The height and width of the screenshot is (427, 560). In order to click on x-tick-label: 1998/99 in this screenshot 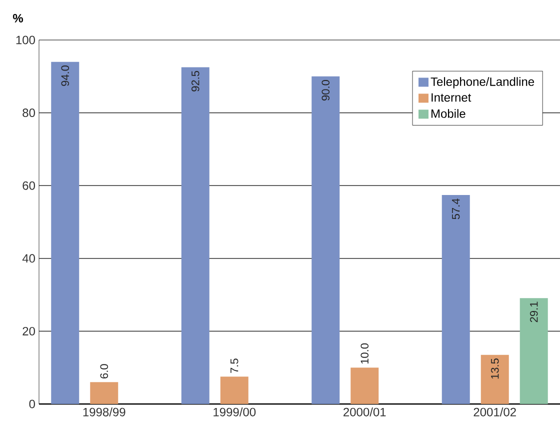, I will do `click(104, 412)`.